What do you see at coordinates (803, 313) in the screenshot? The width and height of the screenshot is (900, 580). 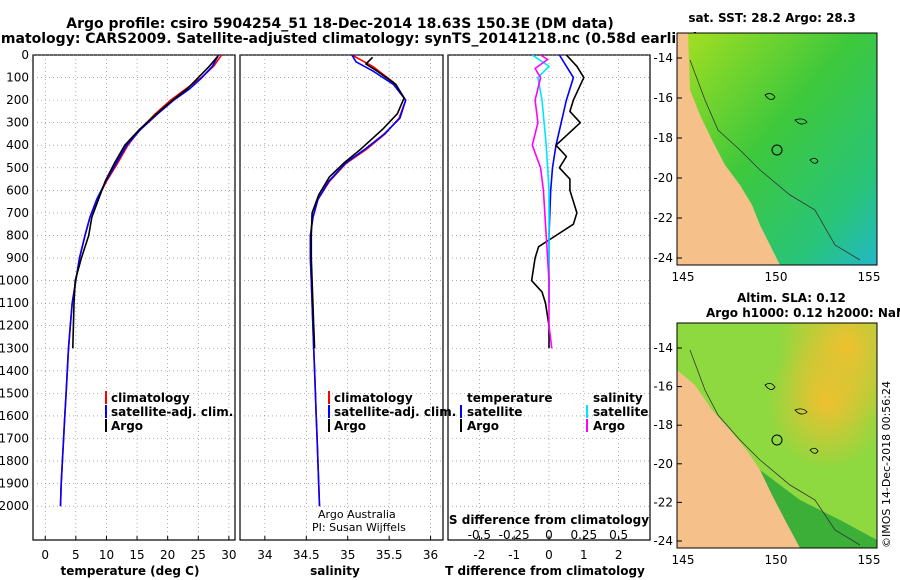 I see `sla-map-title2: Argo h1000: 0.12 h2000: NaN` at bounding box center [803, 313].